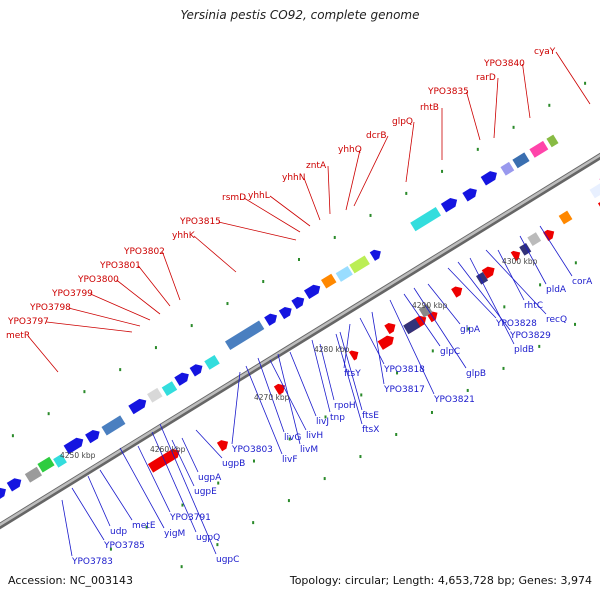 Image resolution: width=600 pixels, height=600 pixels. What do you see at coordinates (168, 449) in the screenshot?
I see `scale-tick-label: 4260 kbp` at bounding box center [168, 449].